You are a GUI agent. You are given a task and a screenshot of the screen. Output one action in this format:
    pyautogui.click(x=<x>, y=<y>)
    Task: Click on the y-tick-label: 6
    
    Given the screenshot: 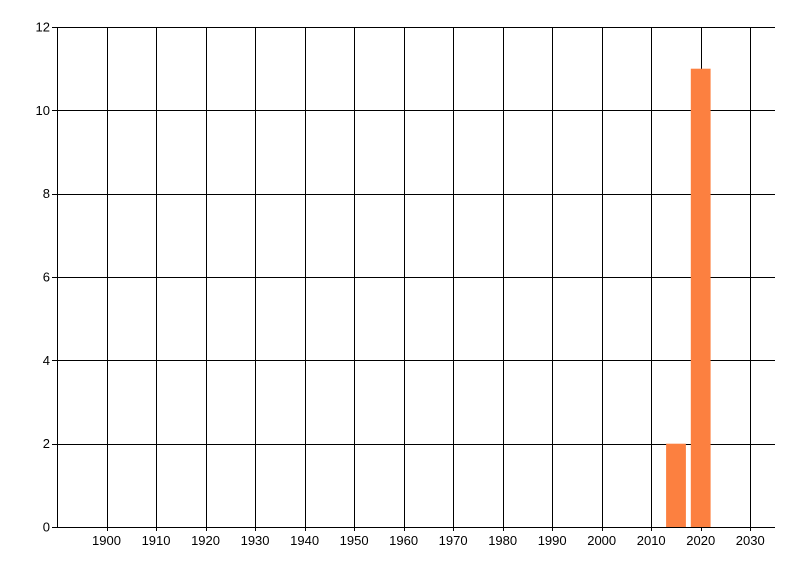 What is the action you would take?
    pyautogui.click(x=46, y=277)
    